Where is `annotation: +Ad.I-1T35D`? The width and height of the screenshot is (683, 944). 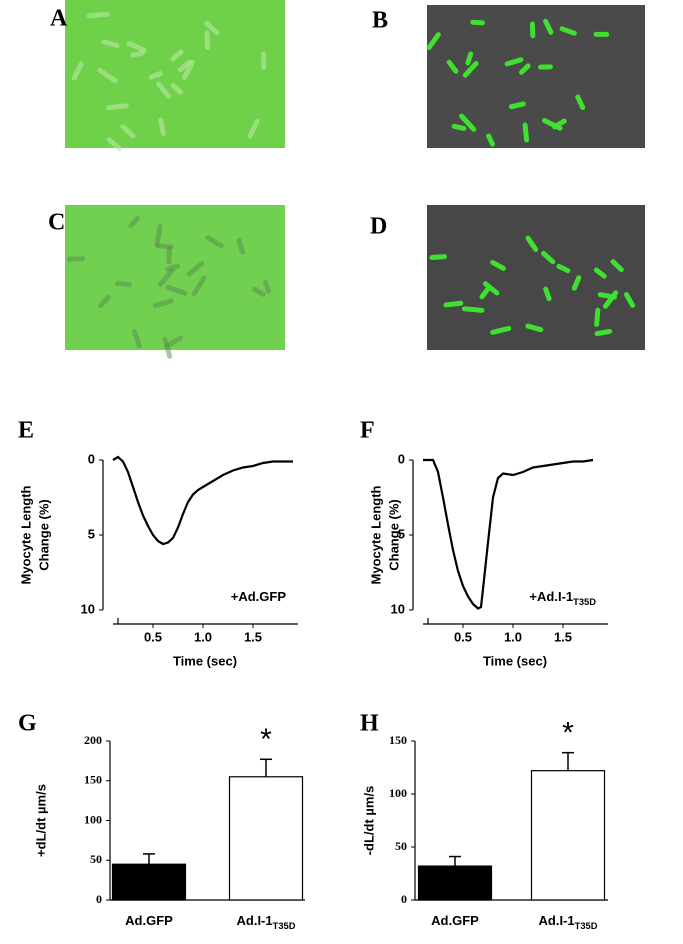 annotation: +Ad.I-1T35D is located at coordinates (562, 598).